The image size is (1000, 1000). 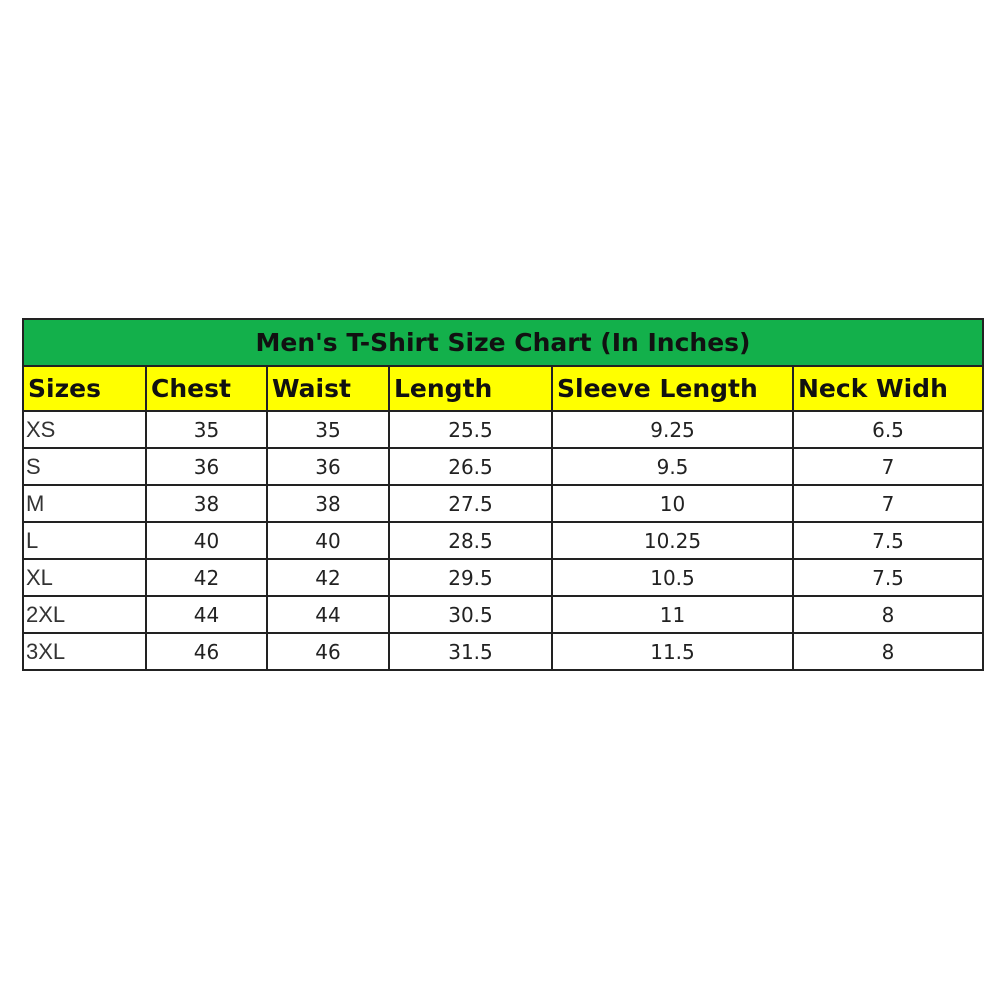 What do you see at coordinates (672, 429) in the screenshot?
I see `value-cell: 9.25` at bounding box center [672, 429].